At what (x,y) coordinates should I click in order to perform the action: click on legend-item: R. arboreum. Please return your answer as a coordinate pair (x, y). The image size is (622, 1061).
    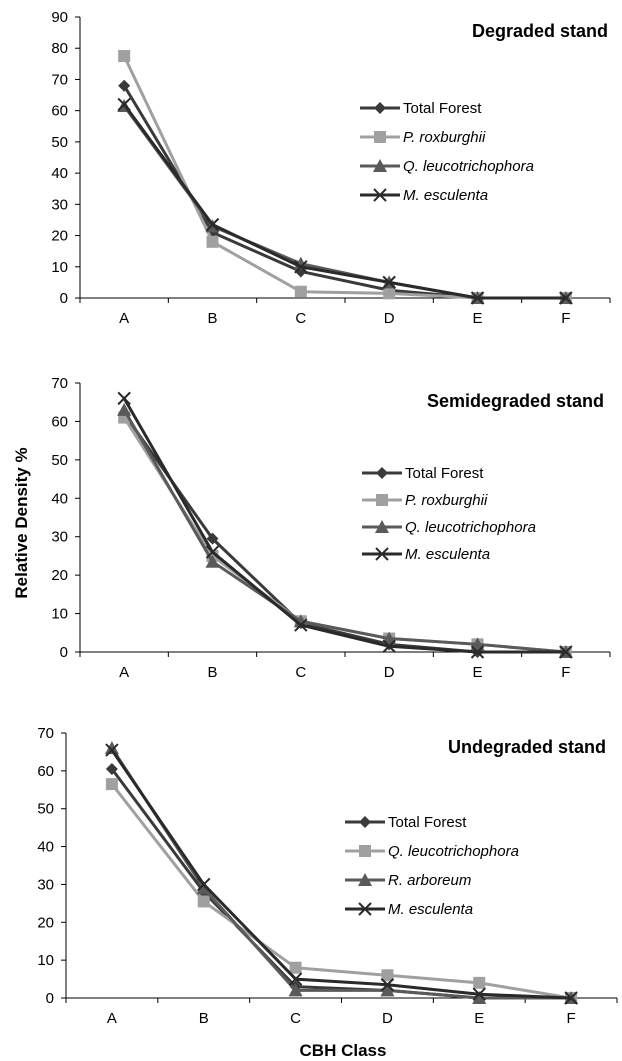
    Looking at the image, I should click on (408, 880).